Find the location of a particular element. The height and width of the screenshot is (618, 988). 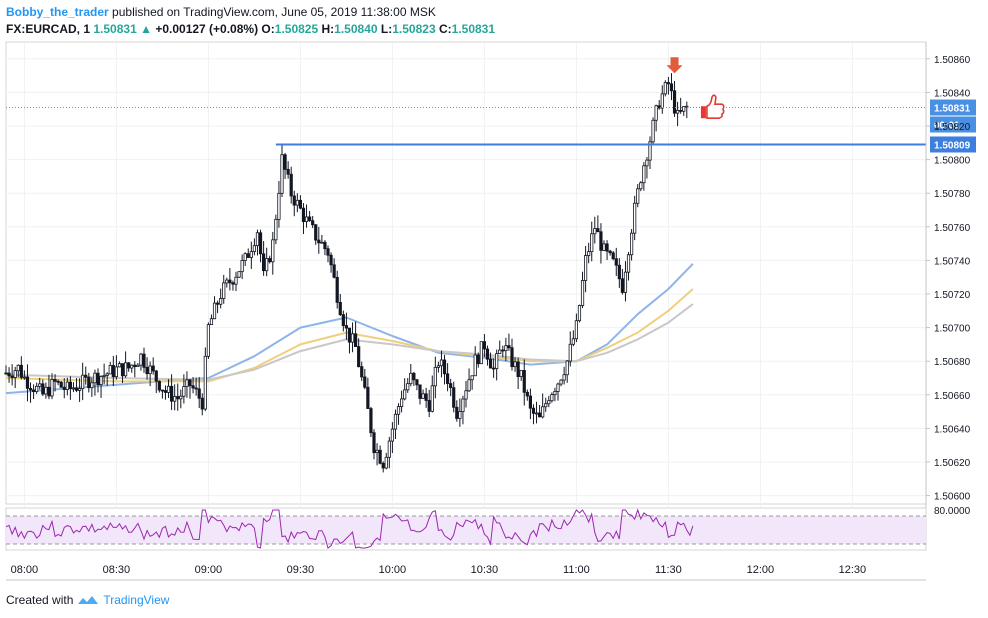

price-tick-label: 1.50680 is located at coordinates (952, 362).